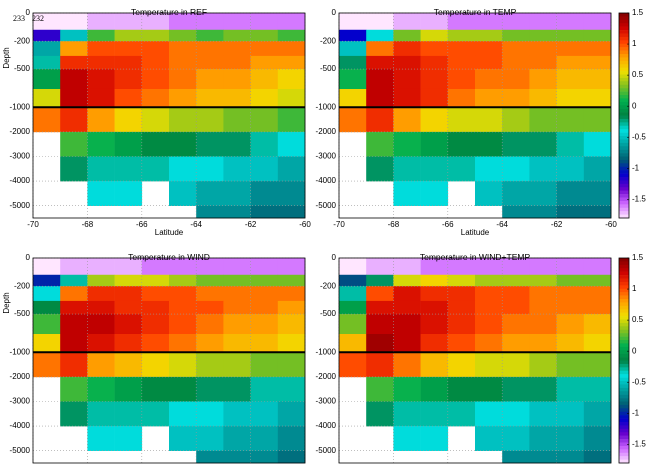 The image size is (647, 464). Describe the element at coordinates (639, 443) in the screenshot. I see `colorbar-tick-label: -1.5` at that location.